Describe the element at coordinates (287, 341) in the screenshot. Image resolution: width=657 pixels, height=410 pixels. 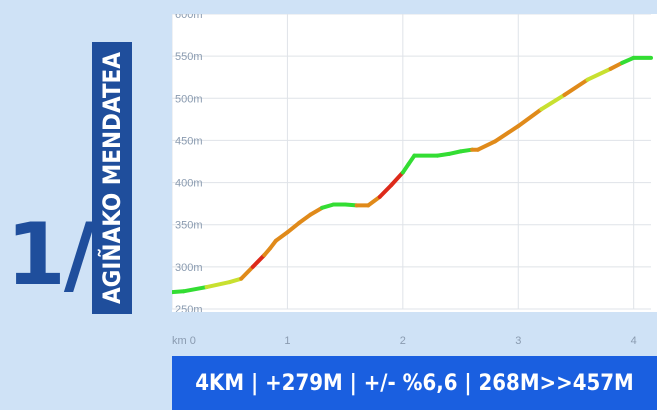
I see `x-tick-label: 1` at that location.